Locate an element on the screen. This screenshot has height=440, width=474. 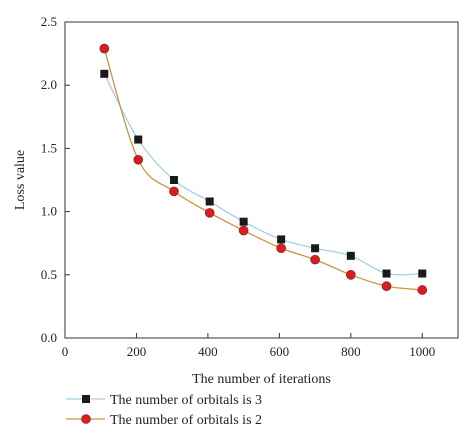
legend-label-series-2: The number of orbitals is 2 is located at coordinates (186, 420).